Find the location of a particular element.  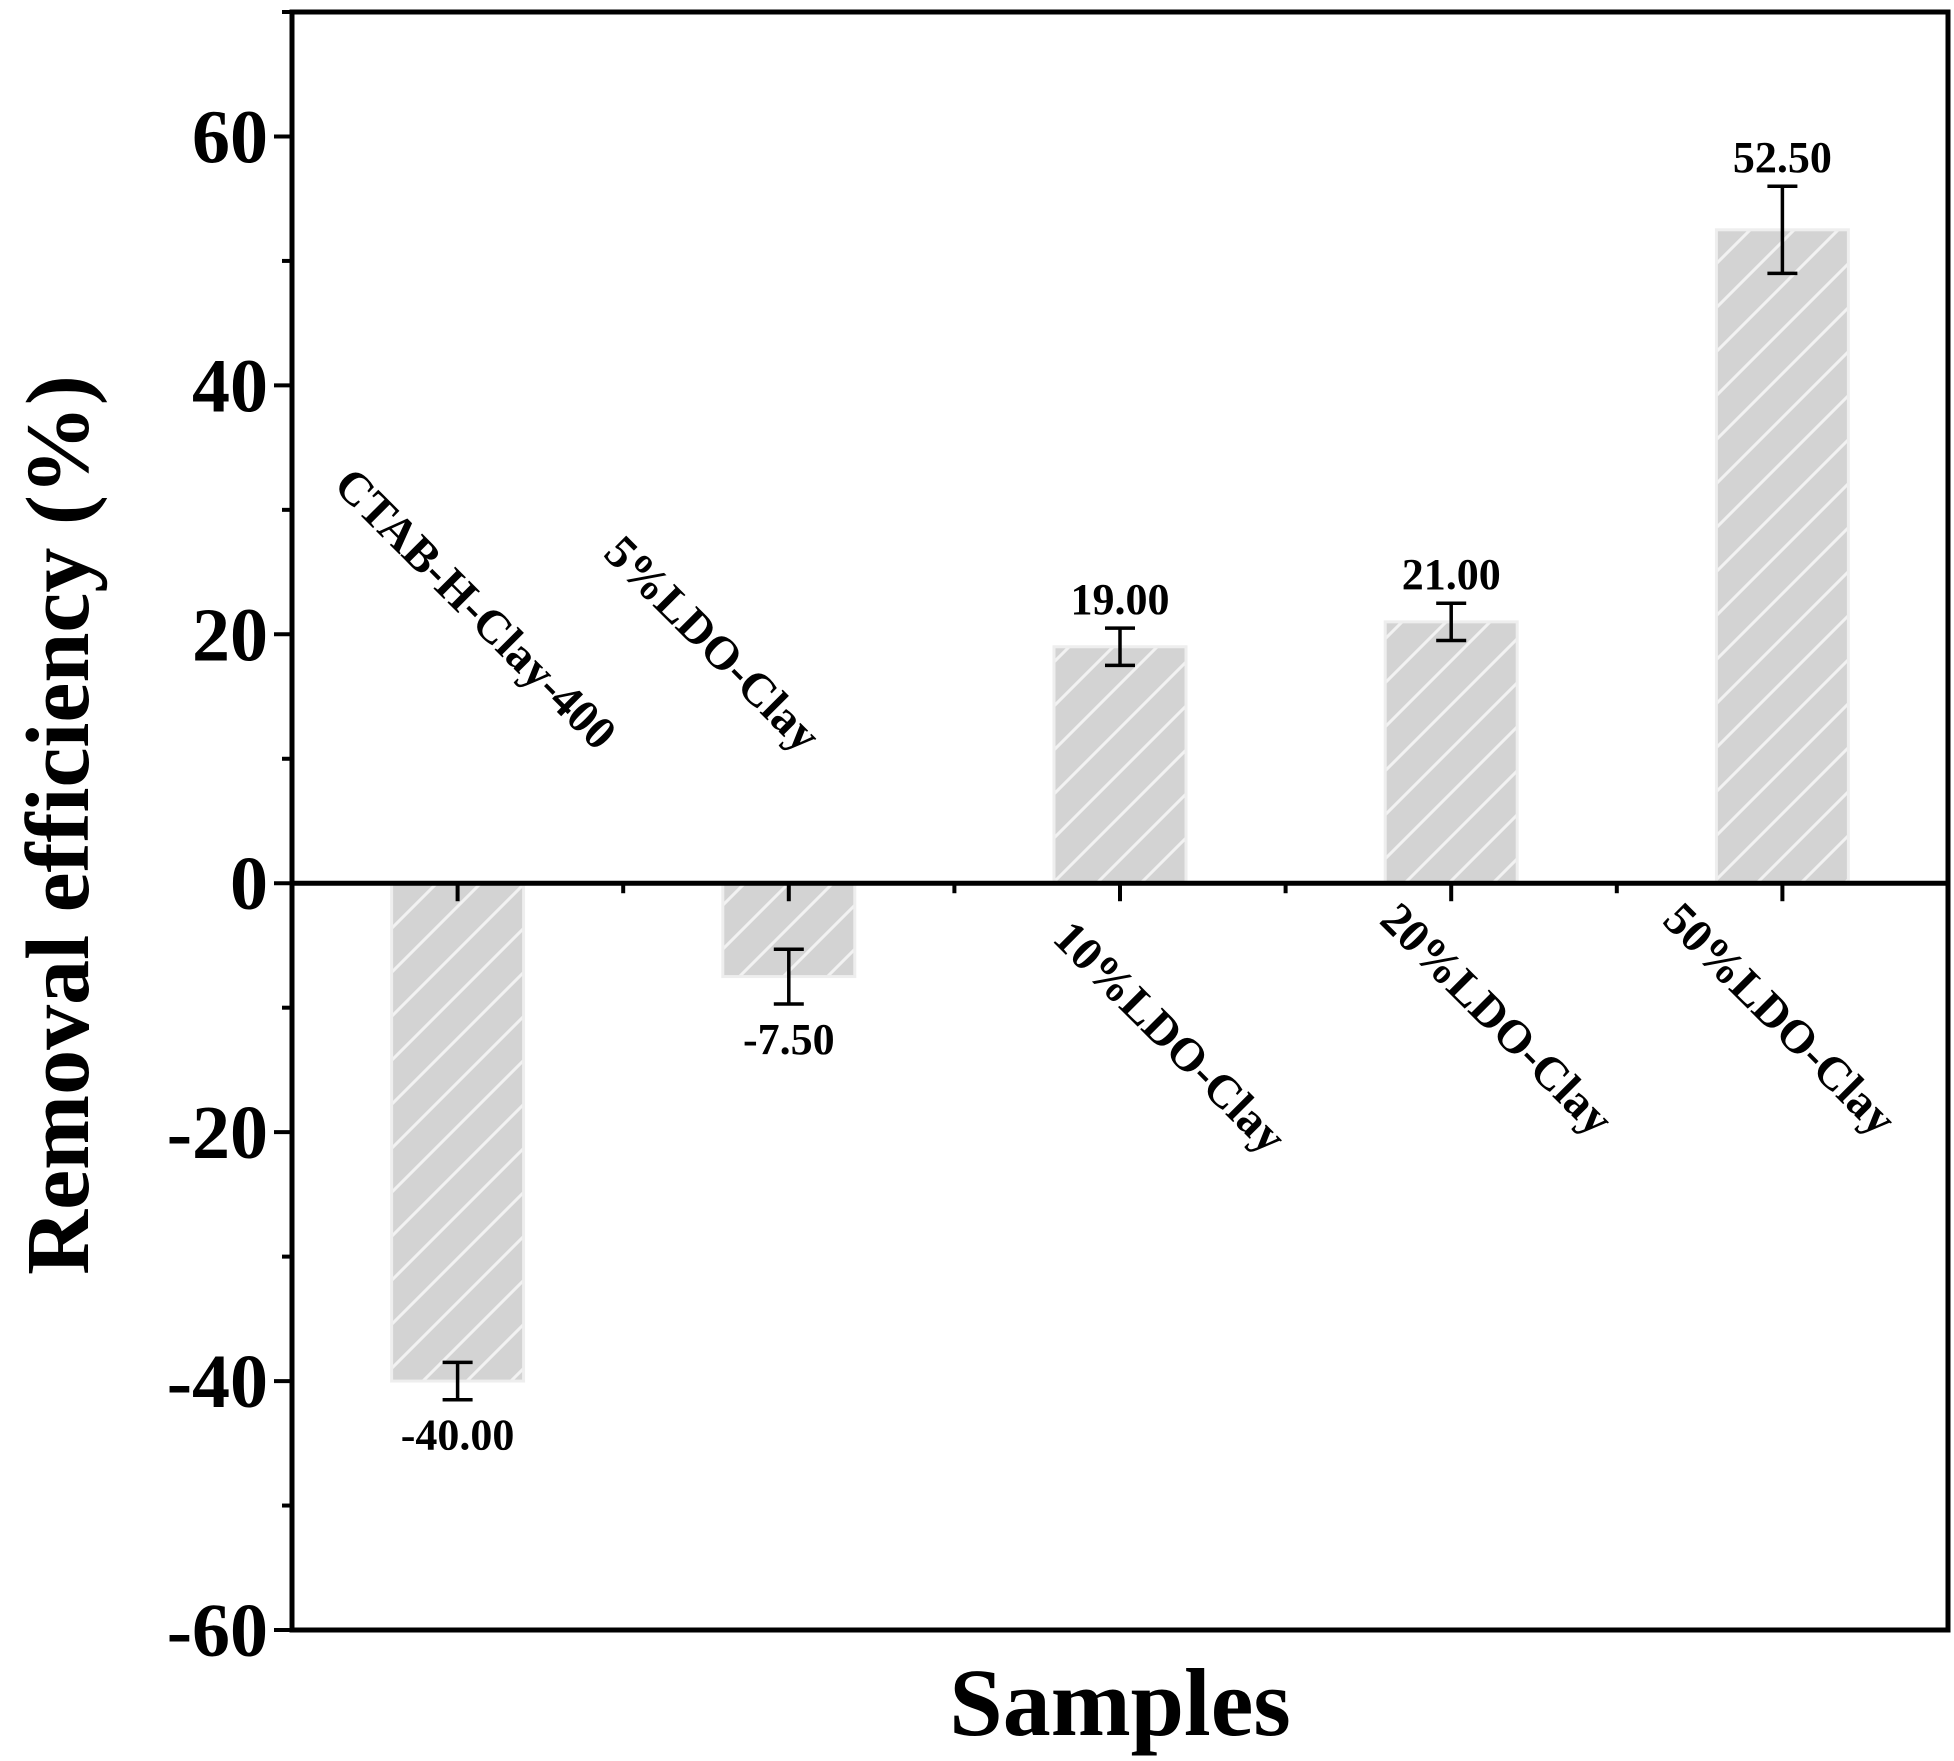

category-label: 50%LDO-Clay is located at coordinates (1779, 1019).